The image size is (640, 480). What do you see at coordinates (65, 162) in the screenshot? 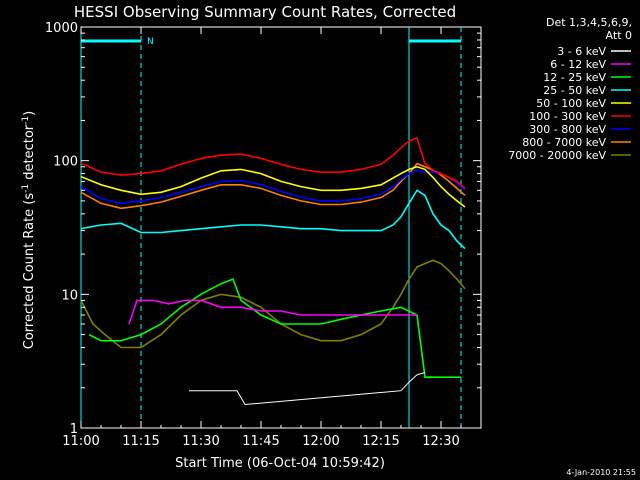
I see `y-tick-label-2: 100` at bounding box center [65, 162].